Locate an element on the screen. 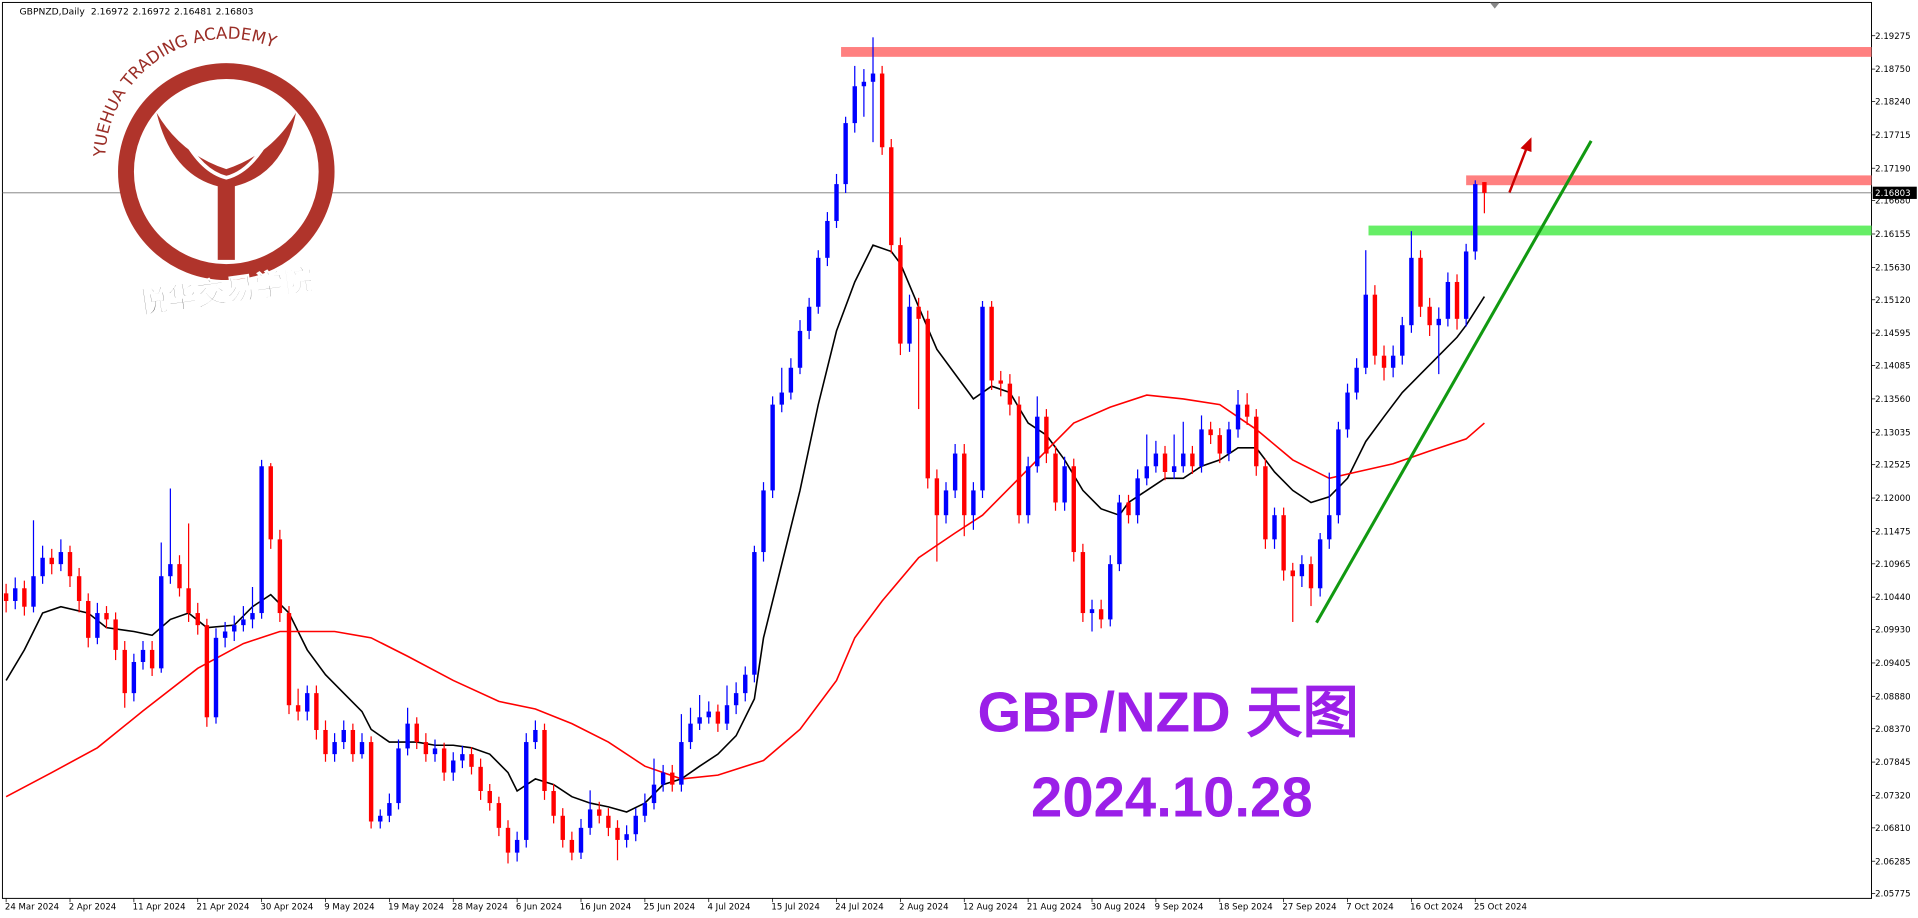 Image resolution: width=1918 pixels, height=918 pixels. open: 2.16972 is located at coordinates (110, 12).